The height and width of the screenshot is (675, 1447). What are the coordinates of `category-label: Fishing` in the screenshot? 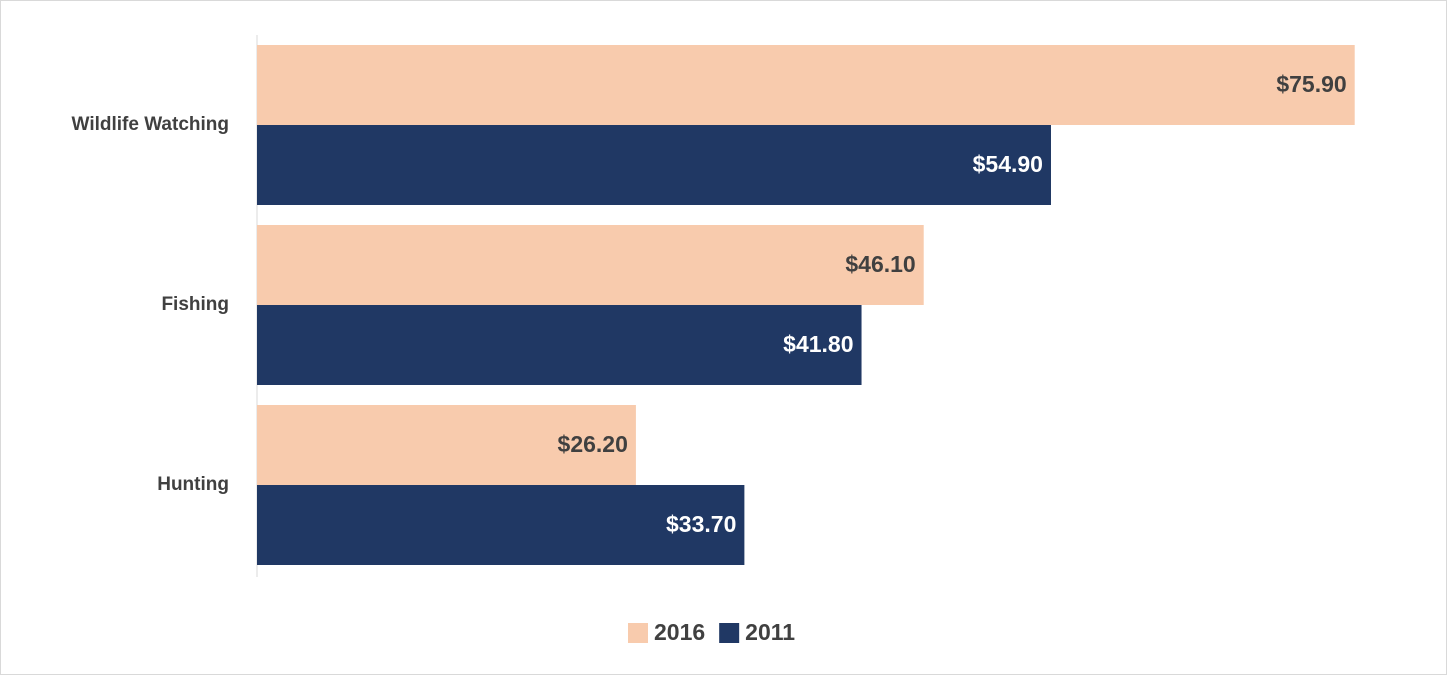 It's located at (195, 304).